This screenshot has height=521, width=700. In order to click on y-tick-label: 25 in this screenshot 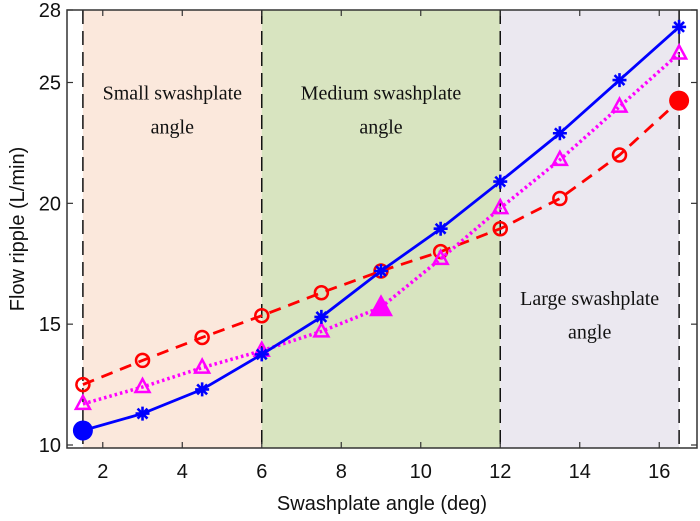, I will do `click(50, 84)`.